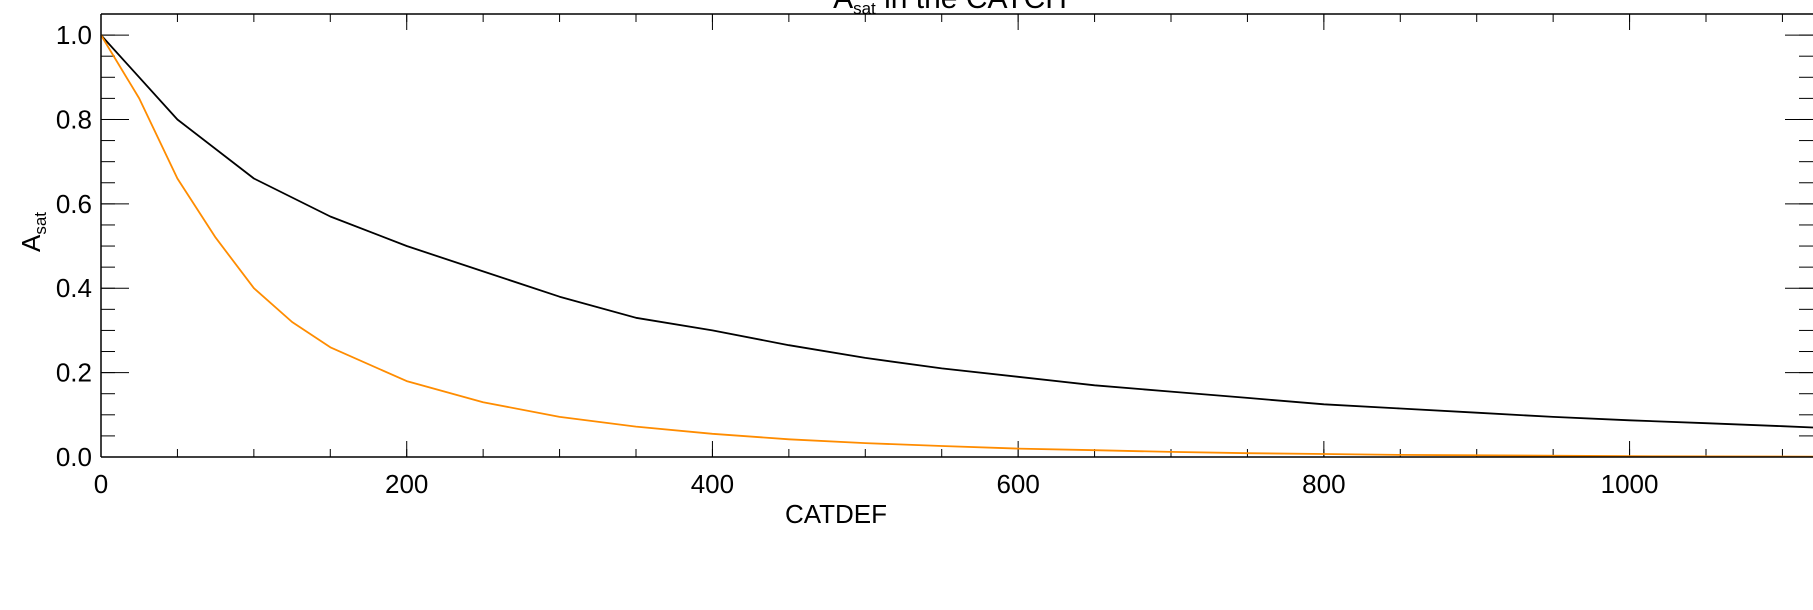 The image size is (1813, 610). I want to click on y-tick-label: 0.6, so click(74, 204).